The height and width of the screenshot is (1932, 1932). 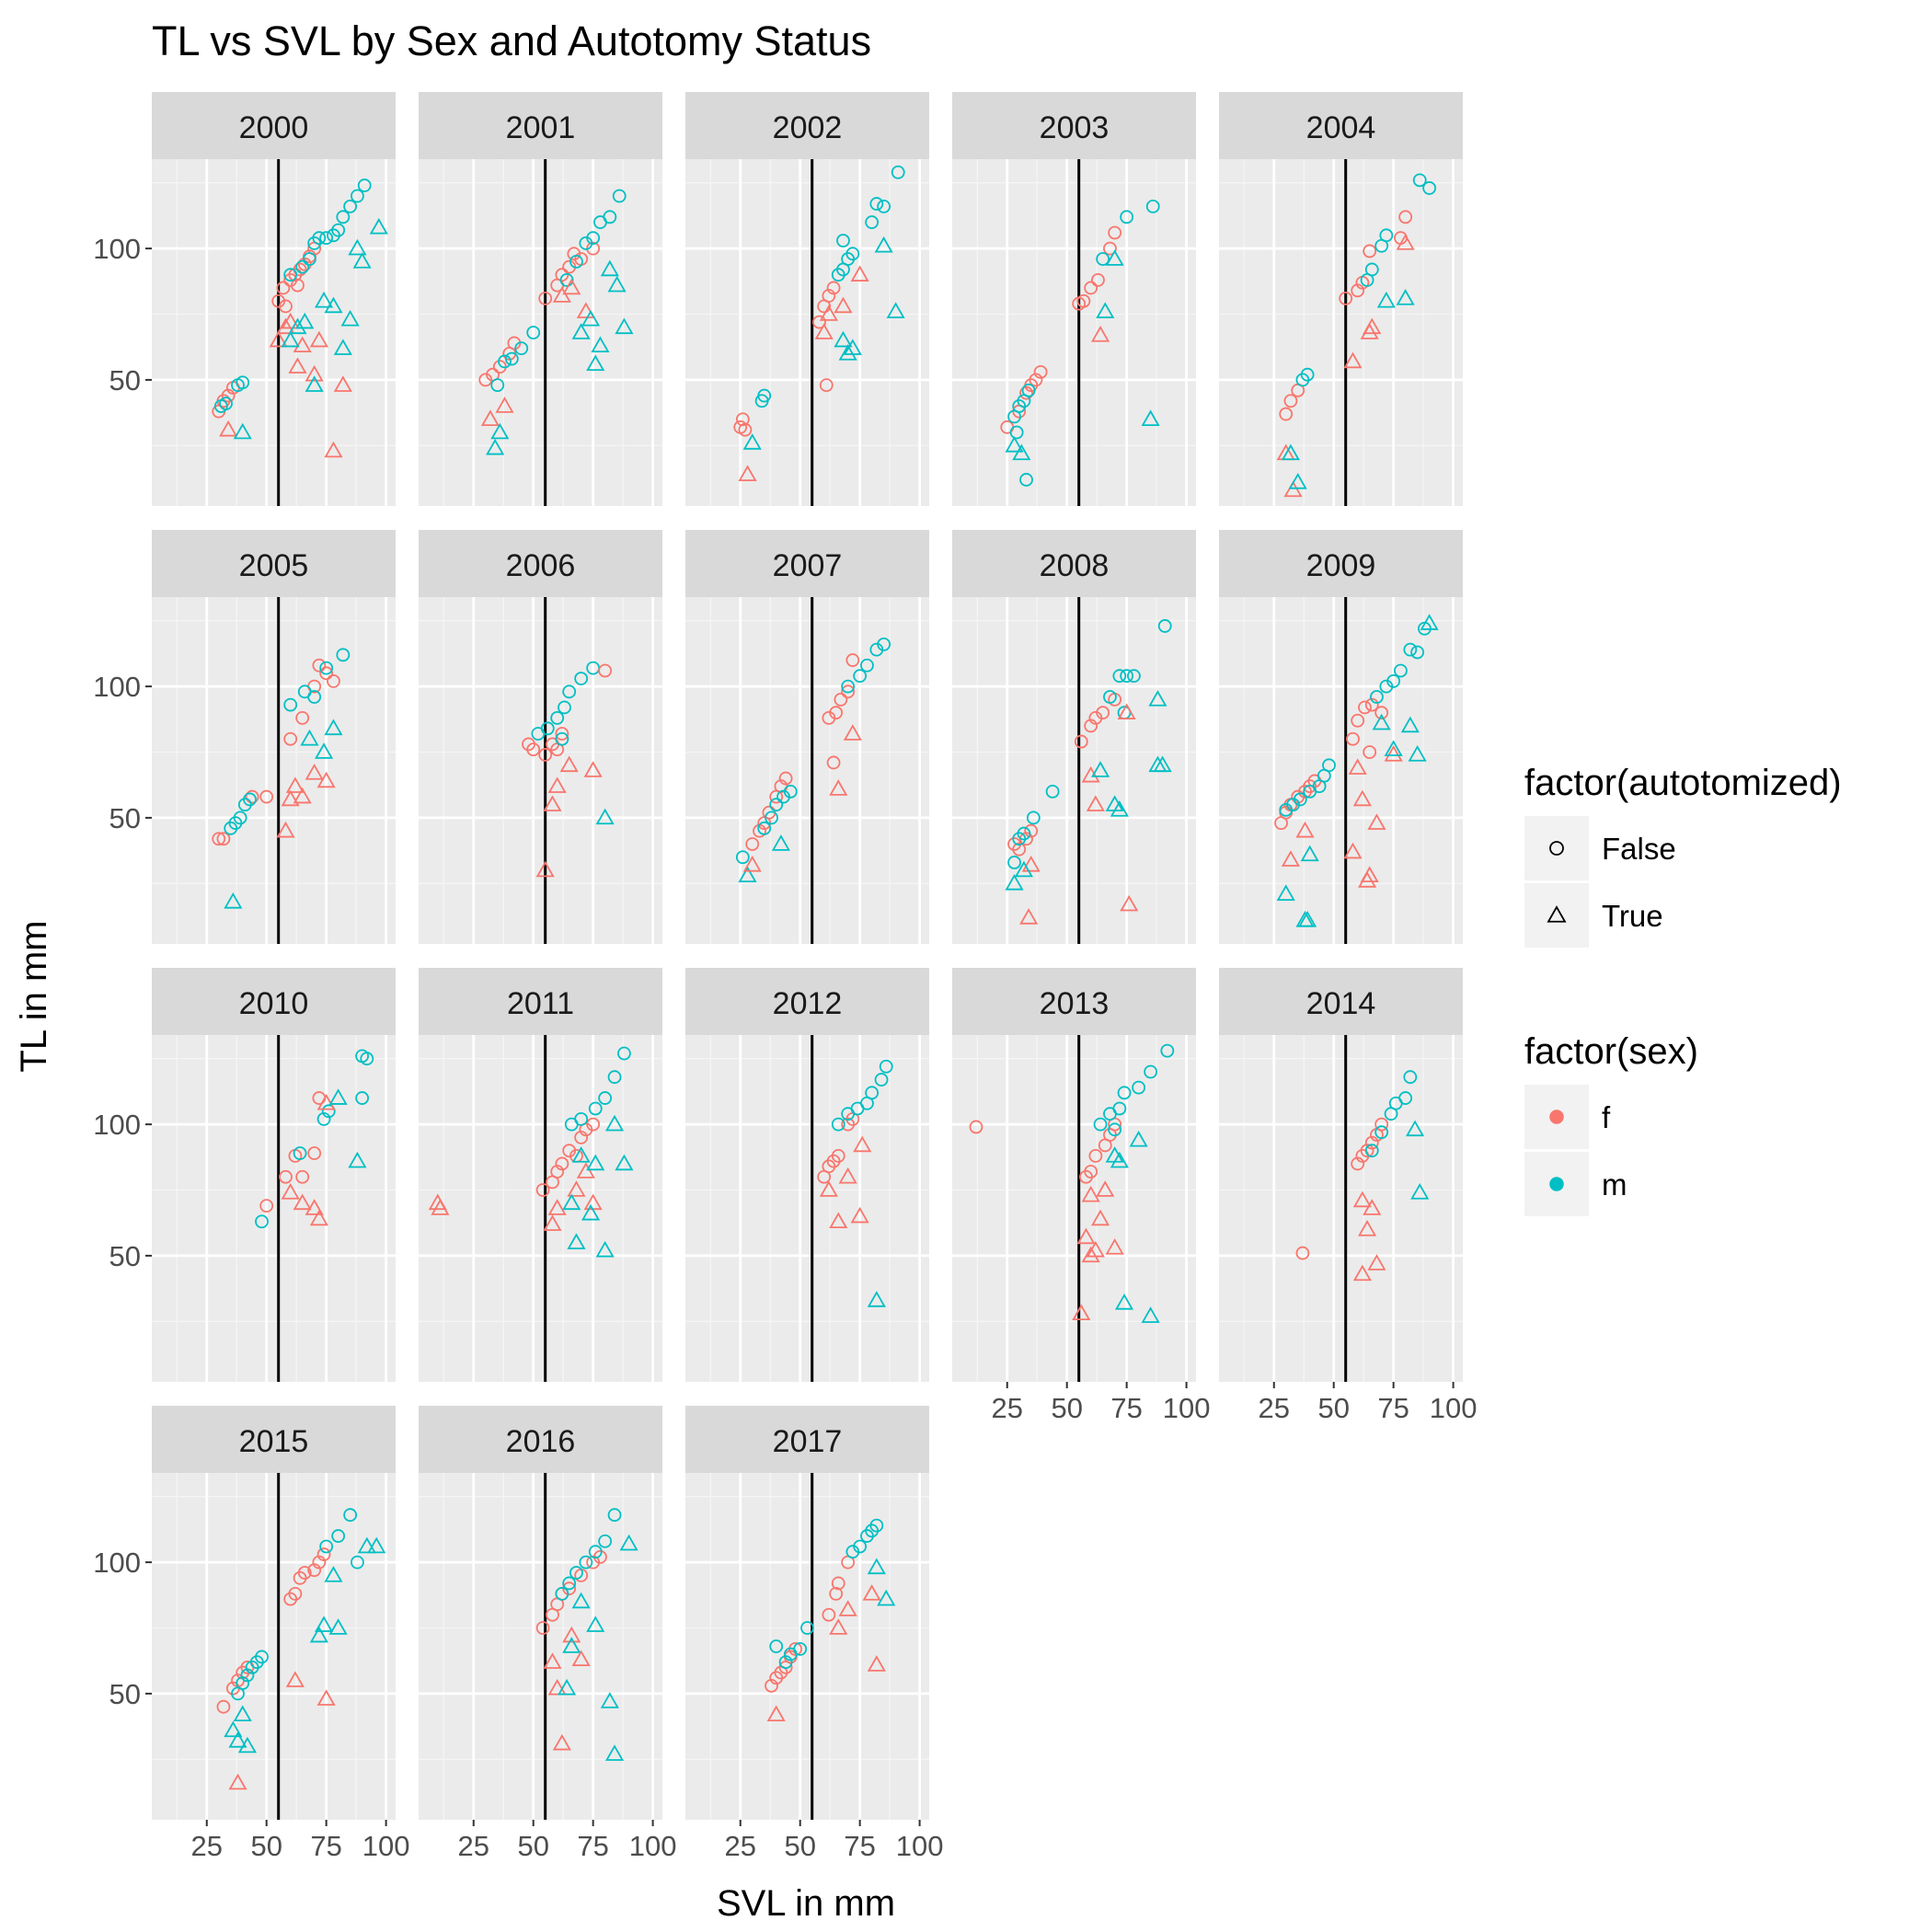 What do you see at coordinates (799, 1846) in the screenshot?
I see `x-tick-label: 50` at bounding box center [799, 1846].